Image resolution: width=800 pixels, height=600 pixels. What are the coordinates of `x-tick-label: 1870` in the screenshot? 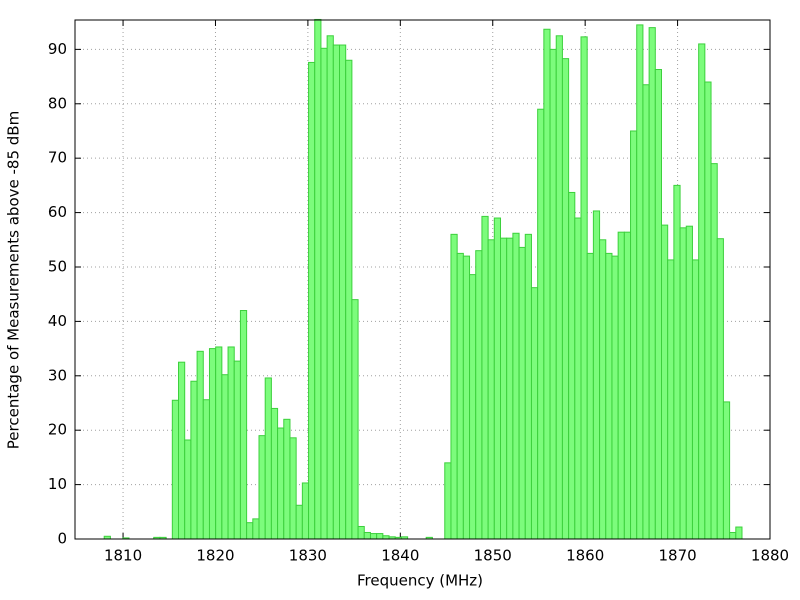 It's located at (677, 556).